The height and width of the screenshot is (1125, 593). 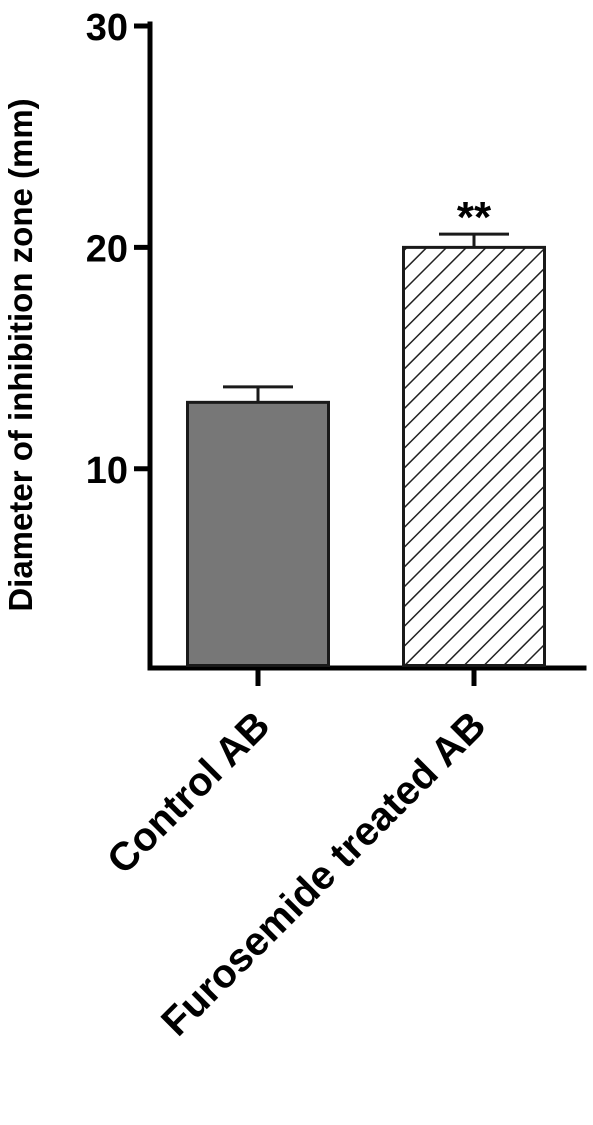 What do you see at coordinates (107, 28) in the screenshot?
I see `y-tick-label: 30` at bounding box center [107, 28].